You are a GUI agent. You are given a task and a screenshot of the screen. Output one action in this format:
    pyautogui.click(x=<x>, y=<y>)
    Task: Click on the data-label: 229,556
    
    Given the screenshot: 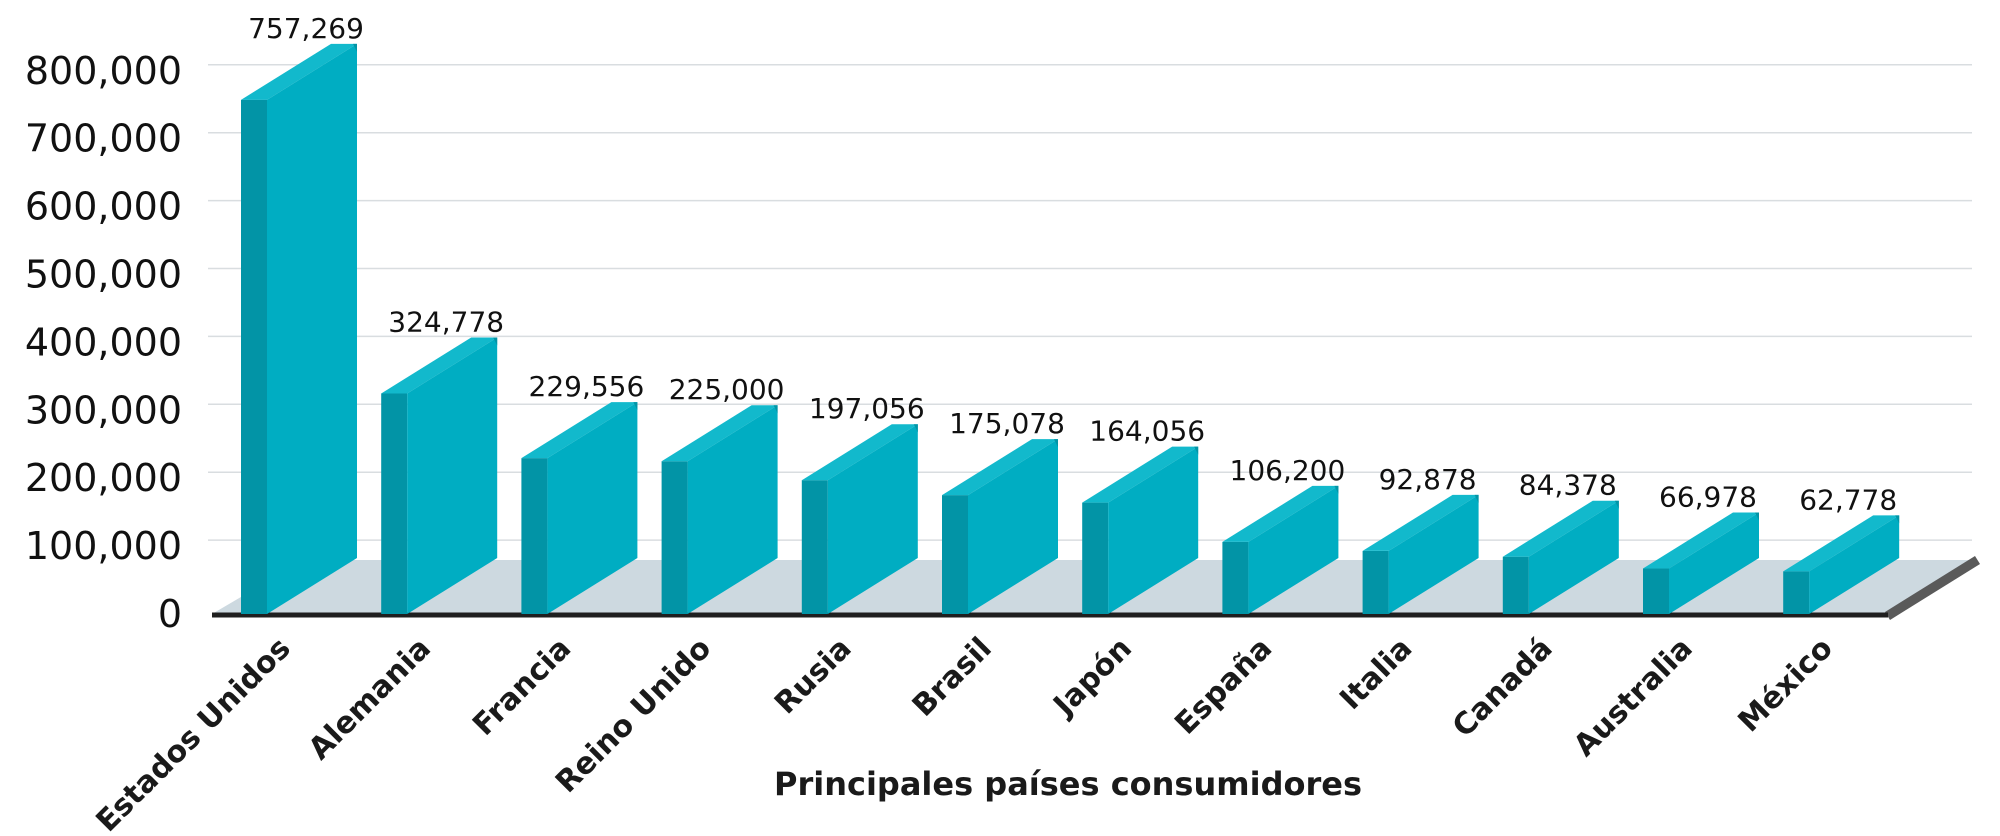 What is the action you would take?
    pyautogui.click(x=587, y=386)
    